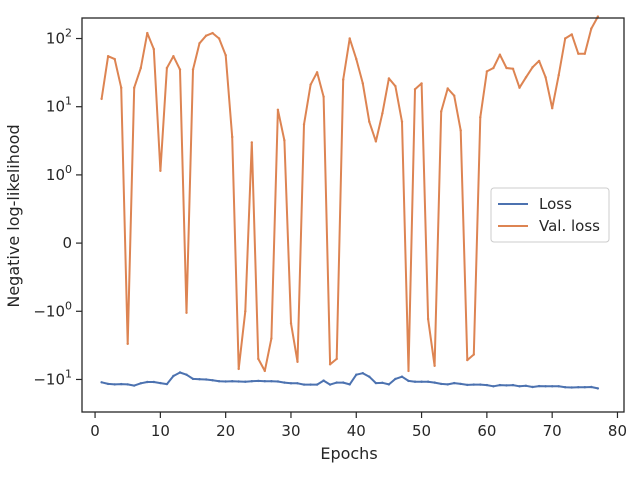  What do you see at coordinates (95, 431) in the screenshot?
I see `x-tick-label: 0` at bounding box center [95, 431].